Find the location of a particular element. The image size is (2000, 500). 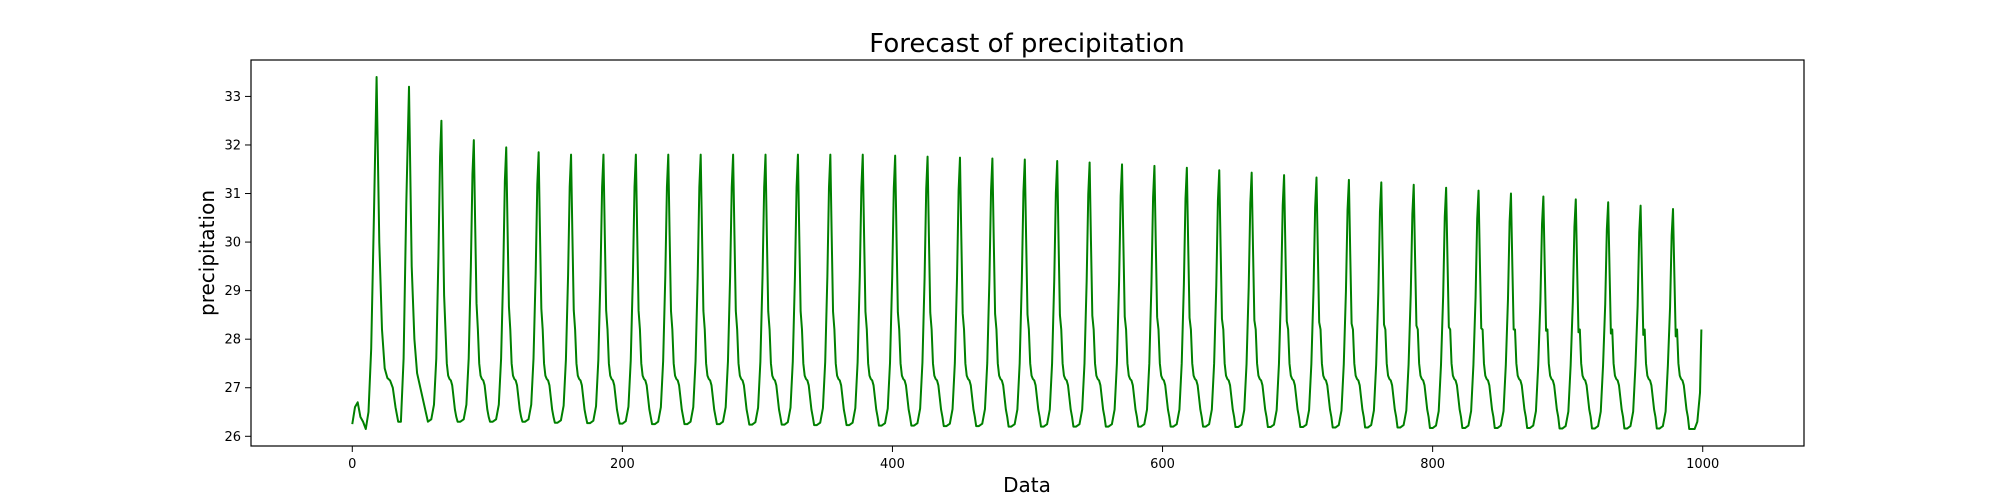

y-tick-label: 32 is located at coordinates (232, 145).